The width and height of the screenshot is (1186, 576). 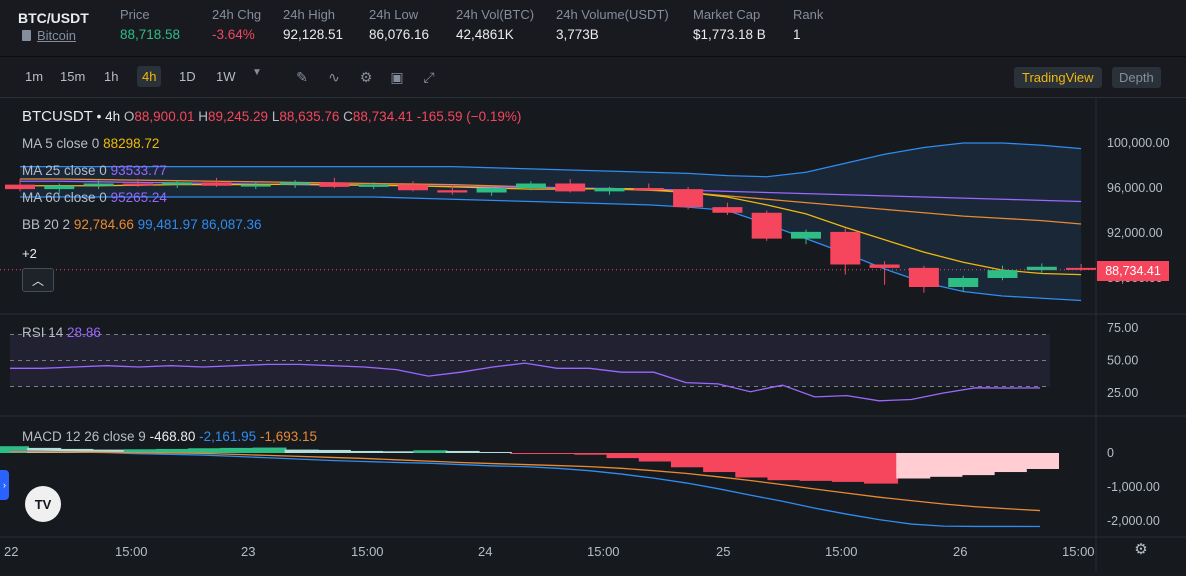 What do you see at coordinates (73, 76) in the screenshot?
I see `timeframe-15m: 15m` at bounding box center [73, 76].